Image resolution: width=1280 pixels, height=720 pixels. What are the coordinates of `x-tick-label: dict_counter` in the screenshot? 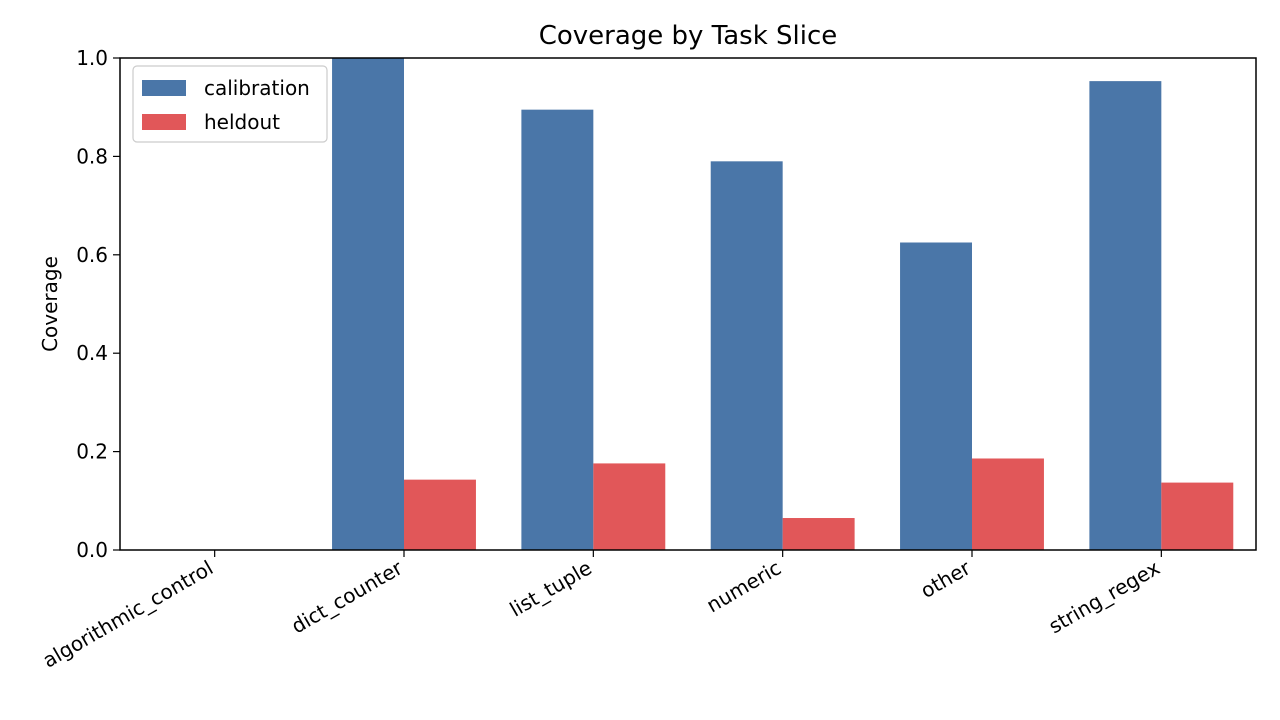 It's located at (347, 596).